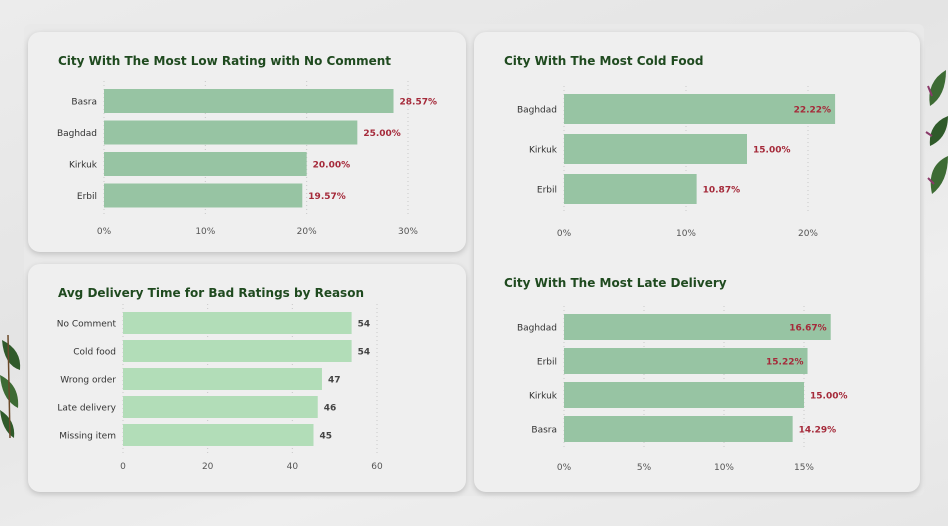  Describe the element at coordinates (87, 325) in the screenshot. I see `category-label: No Comment` at that location.